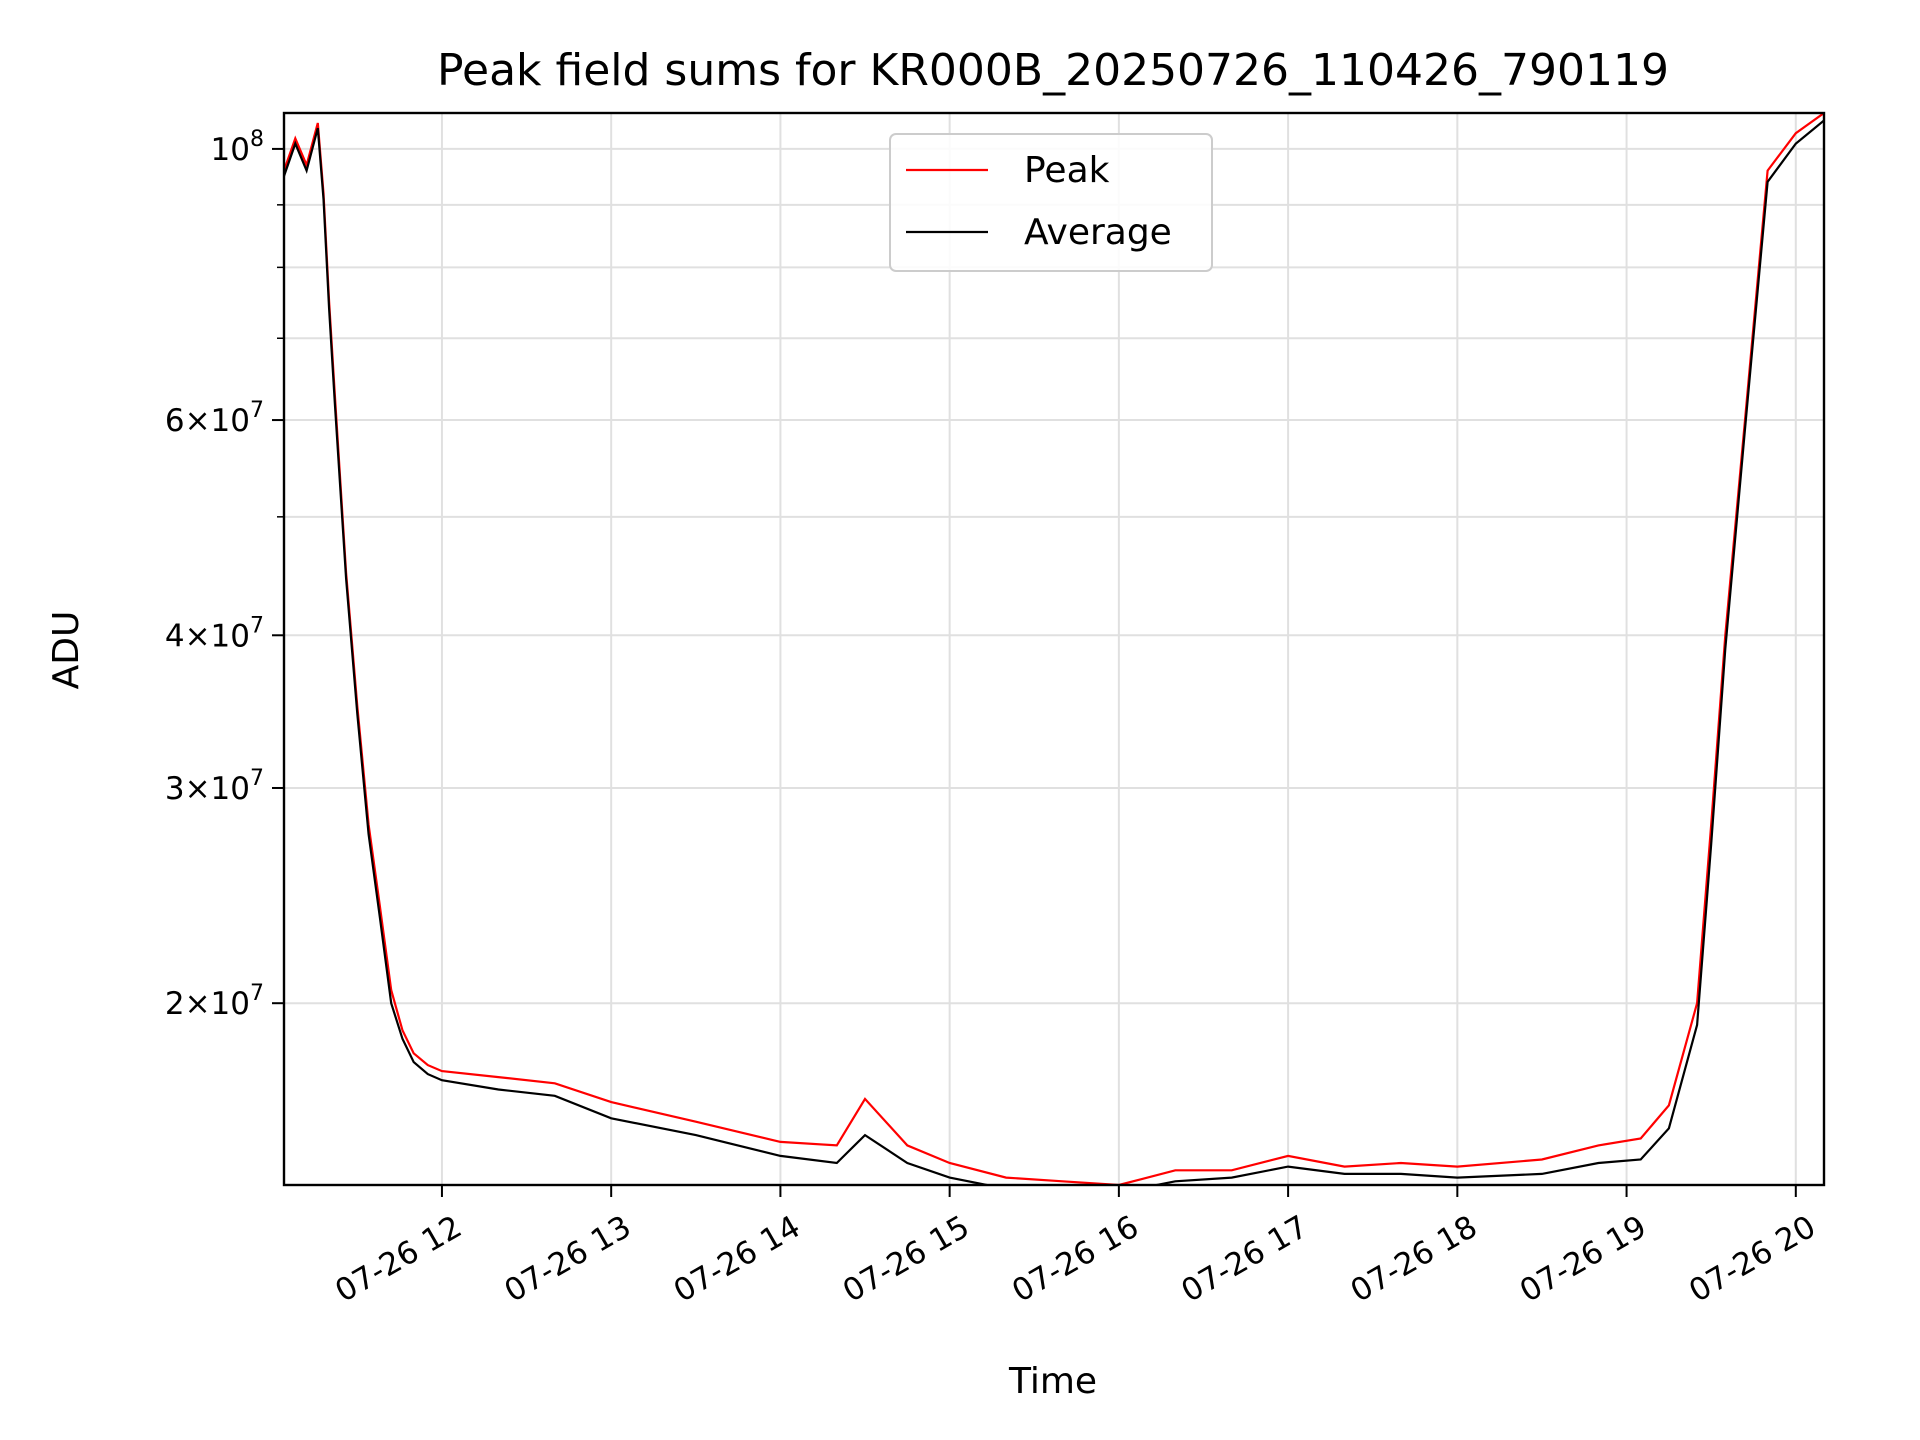  I want to click on legend-label-peak: Peak, so click(1067, 170).